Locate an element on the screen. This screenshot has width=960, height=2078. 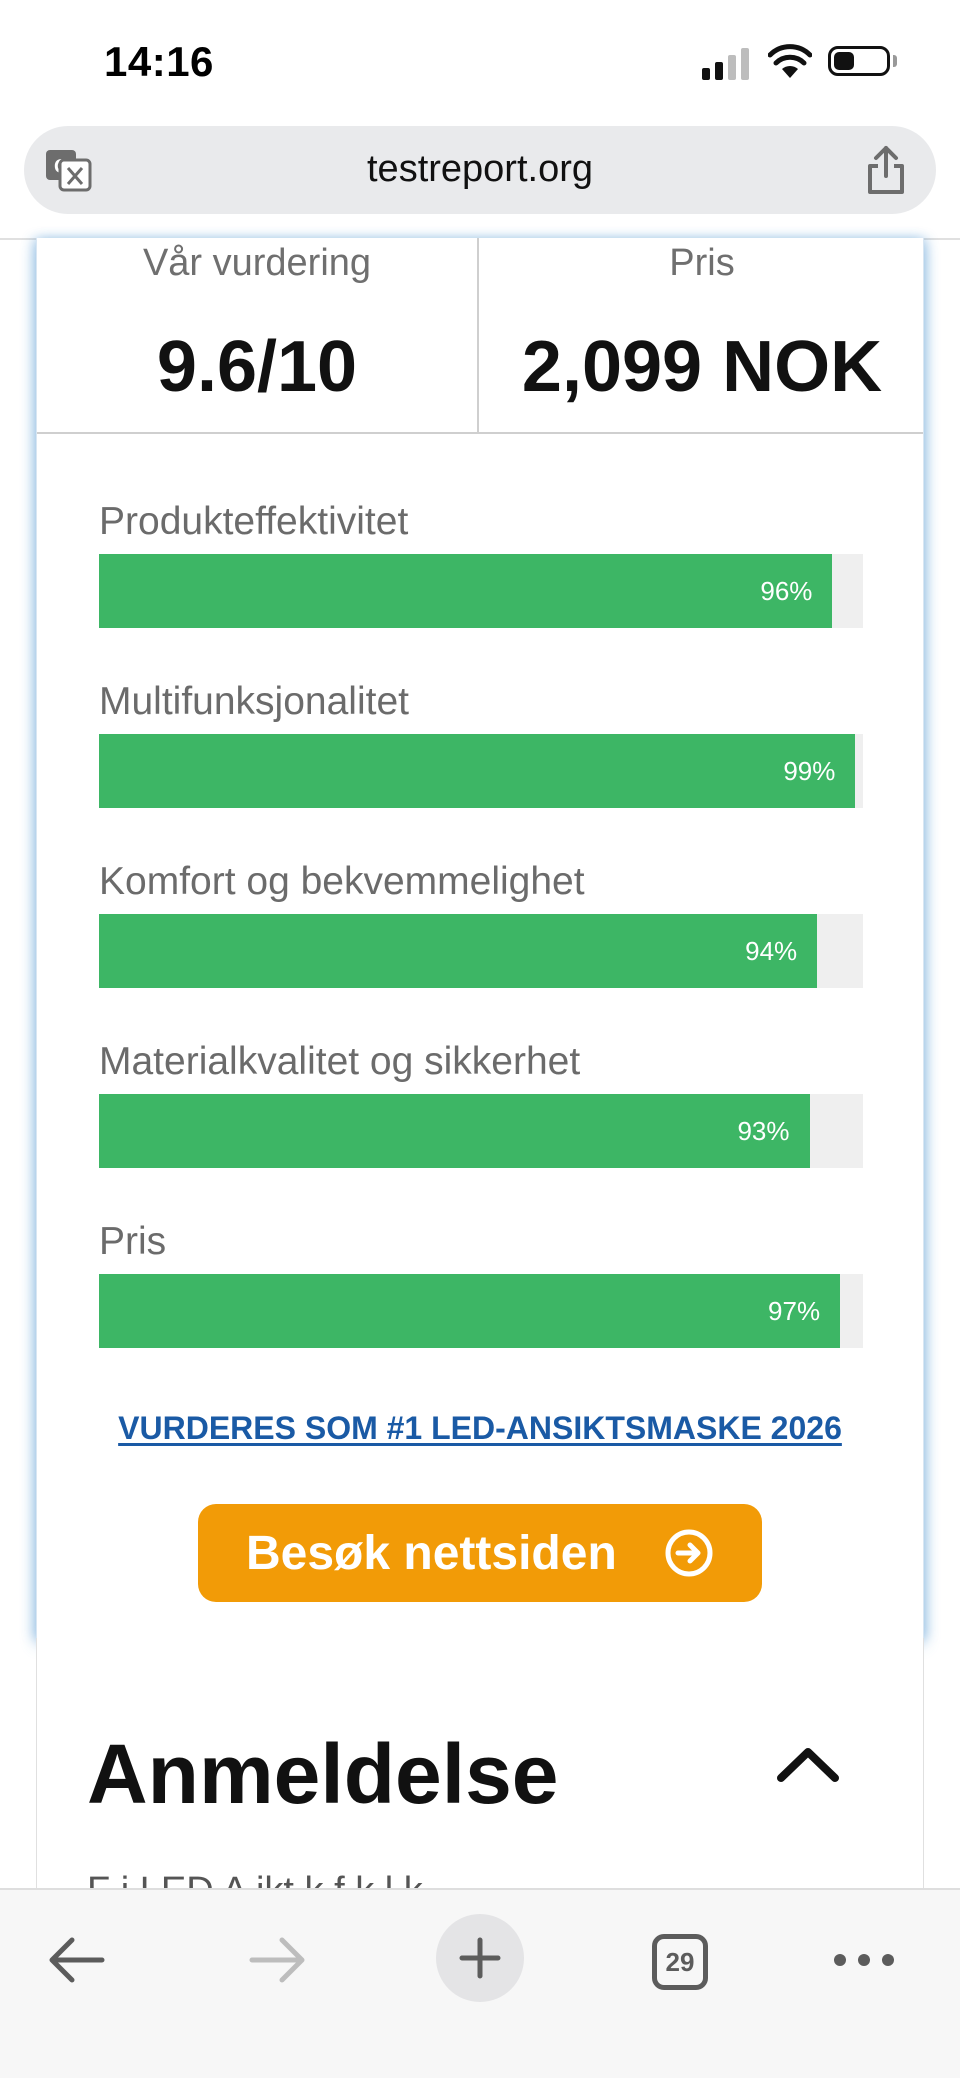
share-icon is located at coordinates (886, 170).